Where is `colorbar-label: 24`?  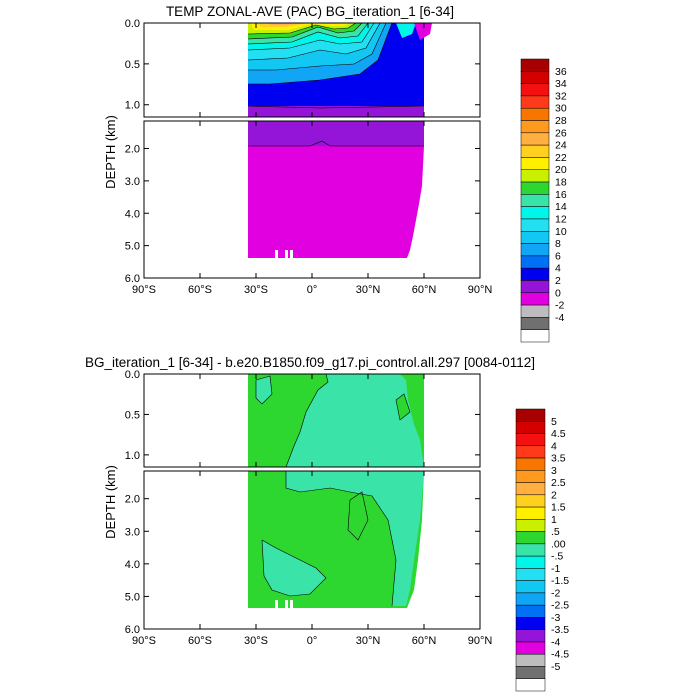
colorbar-label: 24 is located at coordinates (561, 146).